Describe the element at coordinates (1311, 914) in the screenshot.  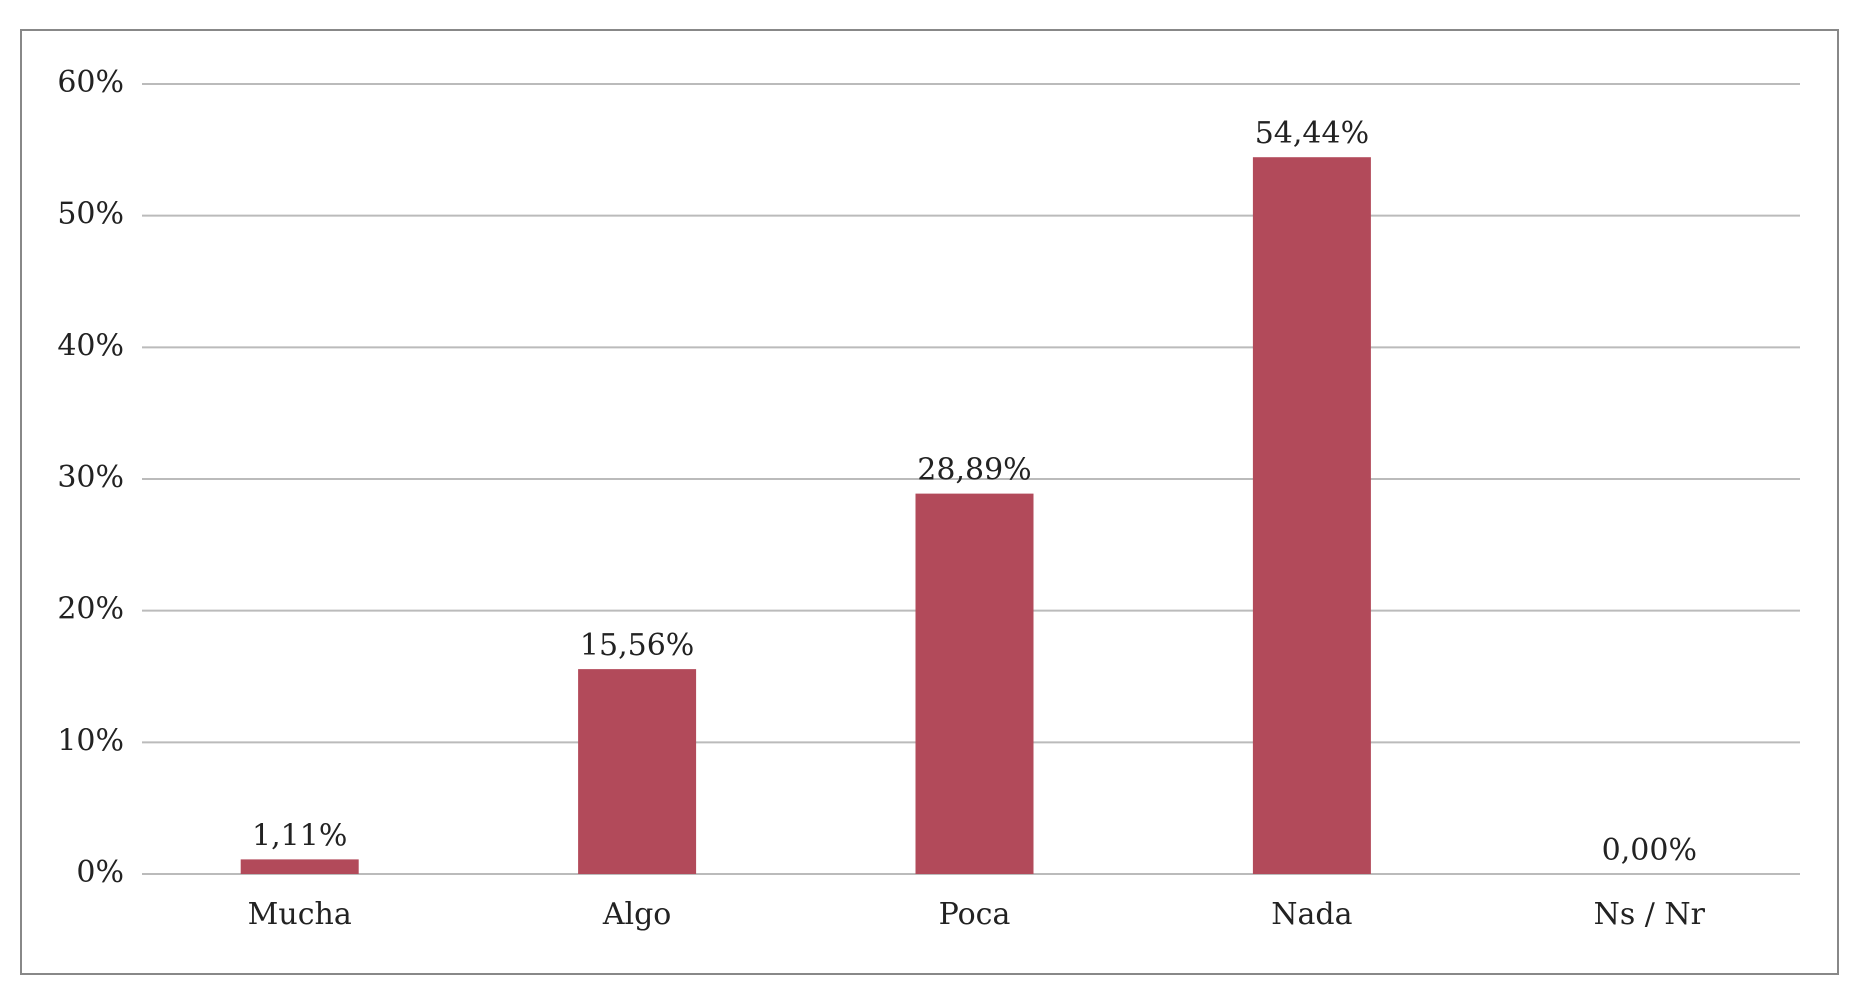
I see `x-tick-label: Nada` at that location.